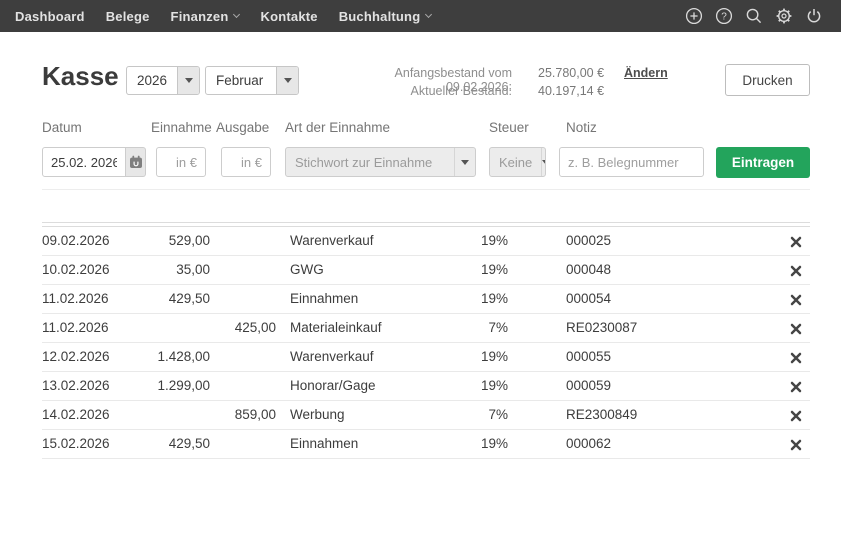  I want to click on tax-select-value: Keine, so click(516, 162).